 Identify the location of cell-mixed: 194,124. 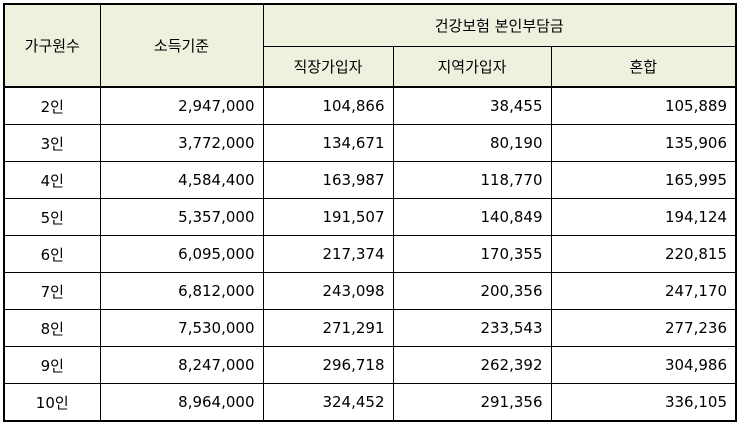
(643, 217).